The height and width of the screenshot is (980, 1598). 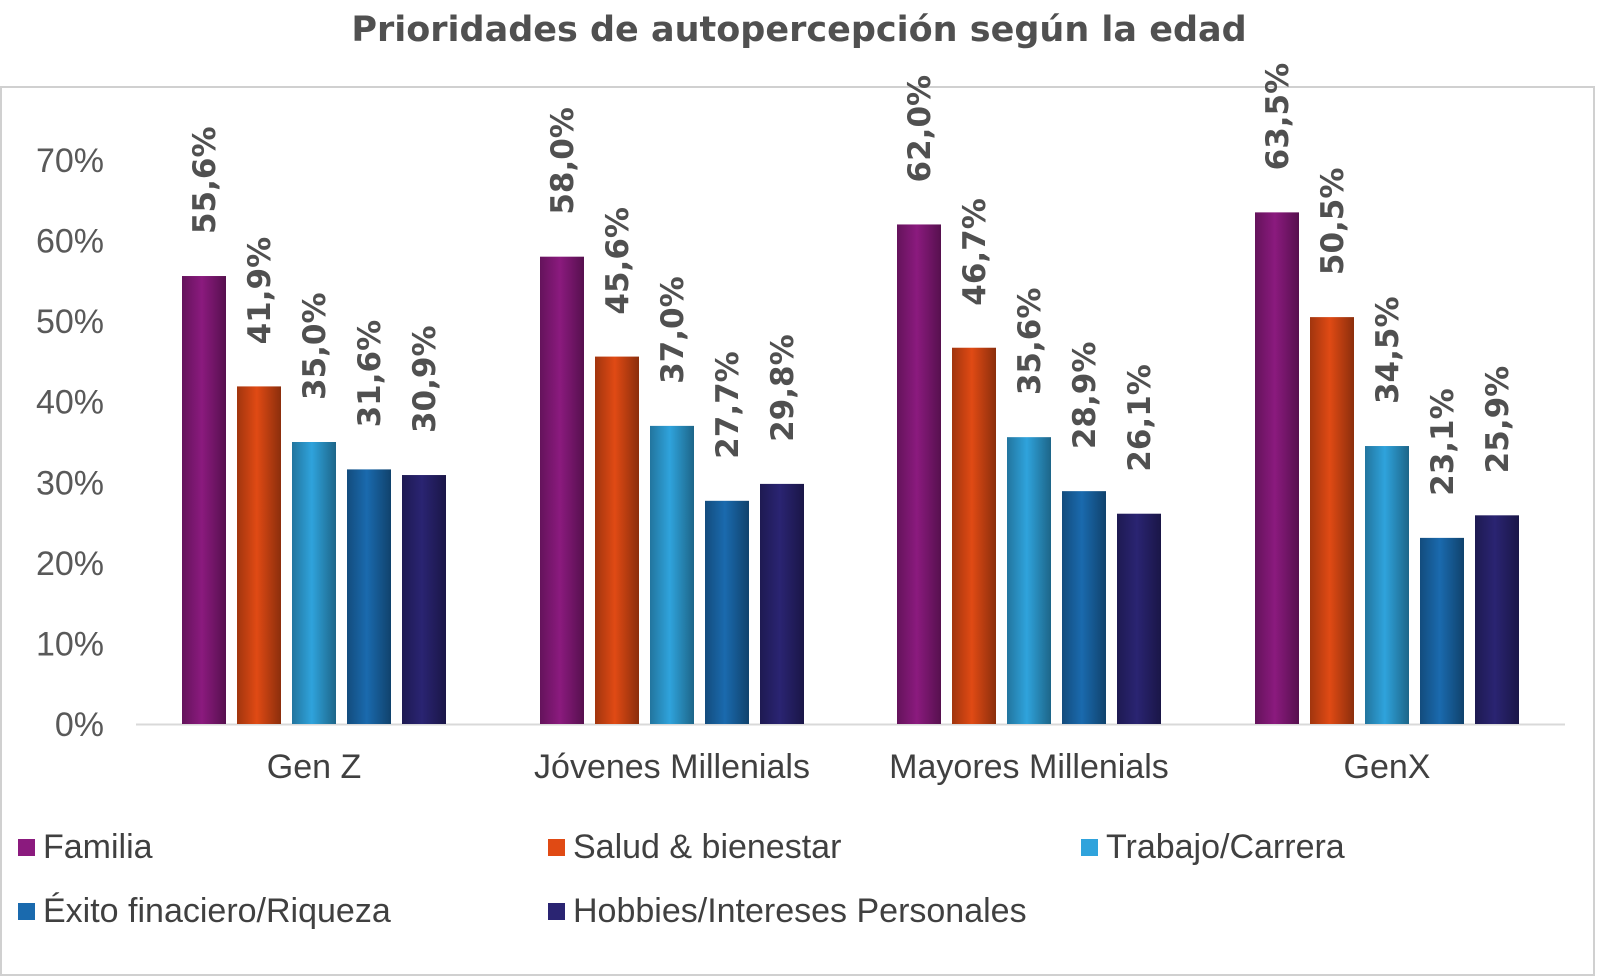 I want to click on data-label: 45,6%, so click(x=618, y=261).